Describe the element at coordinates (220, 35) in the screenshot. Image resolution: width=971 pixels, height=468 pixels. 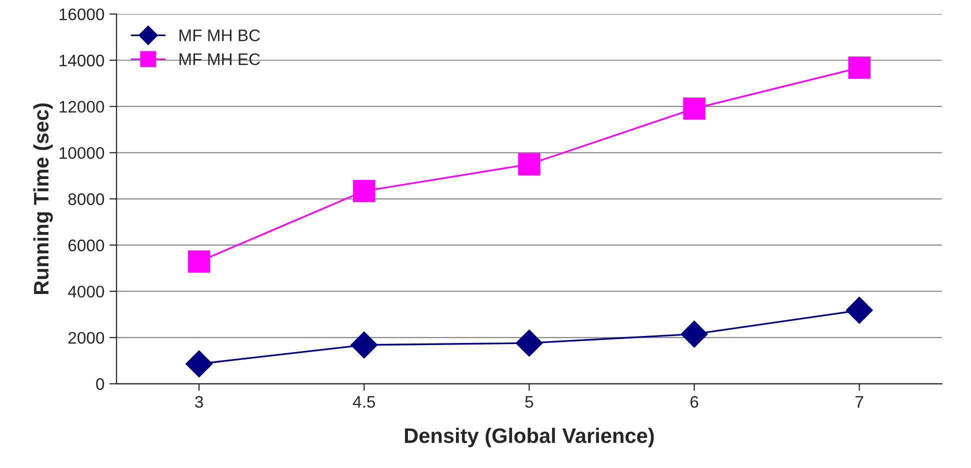
I see `legend-label: MF MH BC` at that location.